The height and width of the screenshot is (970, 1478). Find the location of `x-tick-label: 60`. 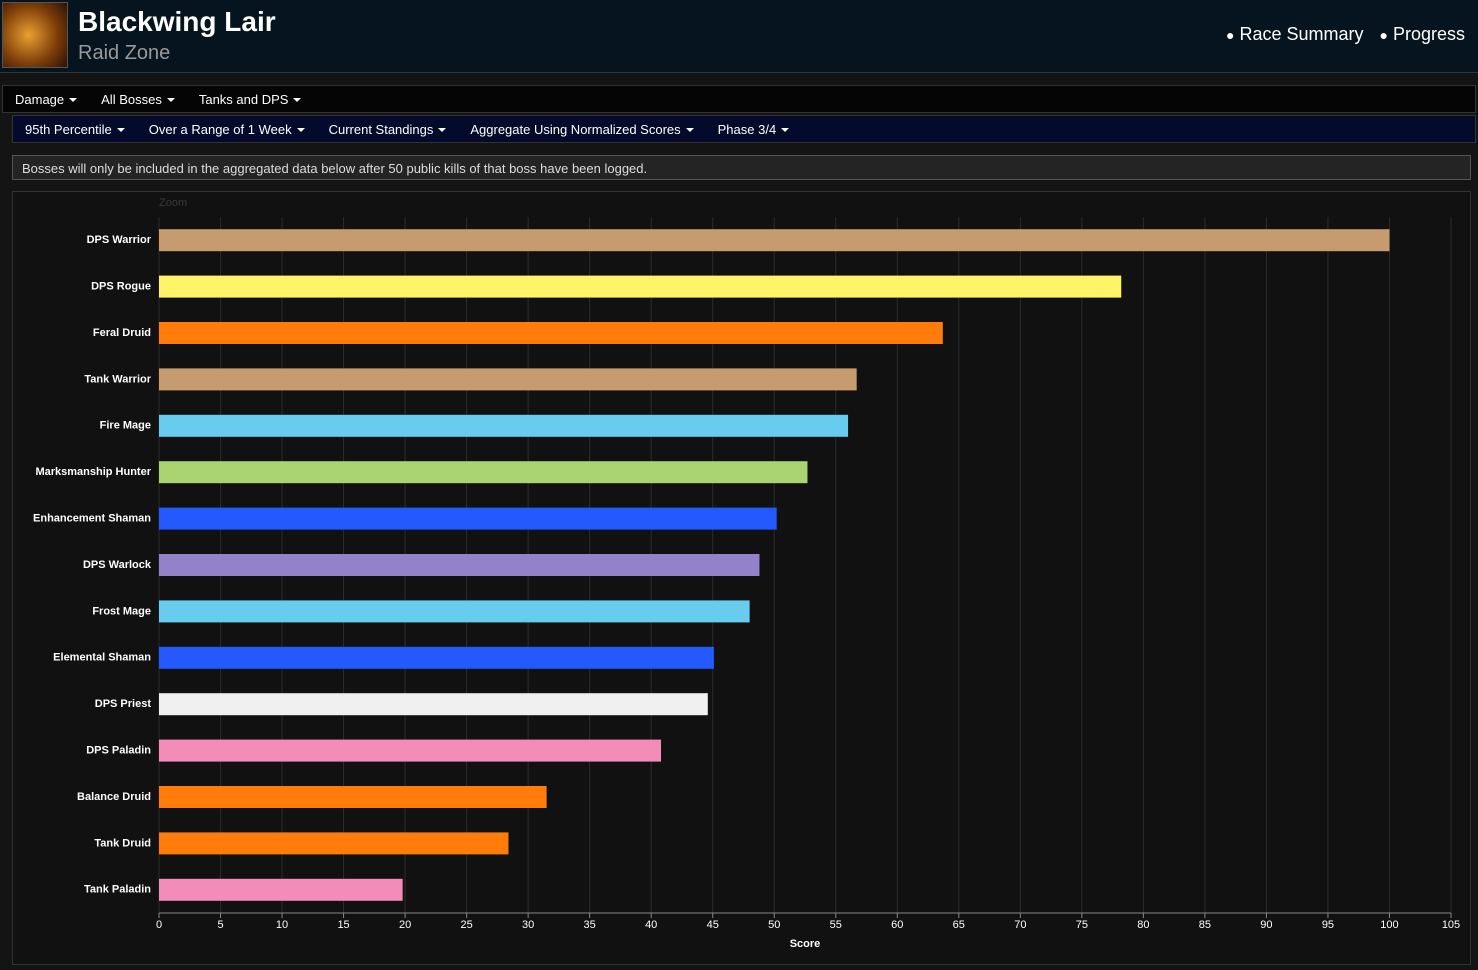

x-tick-label: 60 is located at coordinates (897, 925).